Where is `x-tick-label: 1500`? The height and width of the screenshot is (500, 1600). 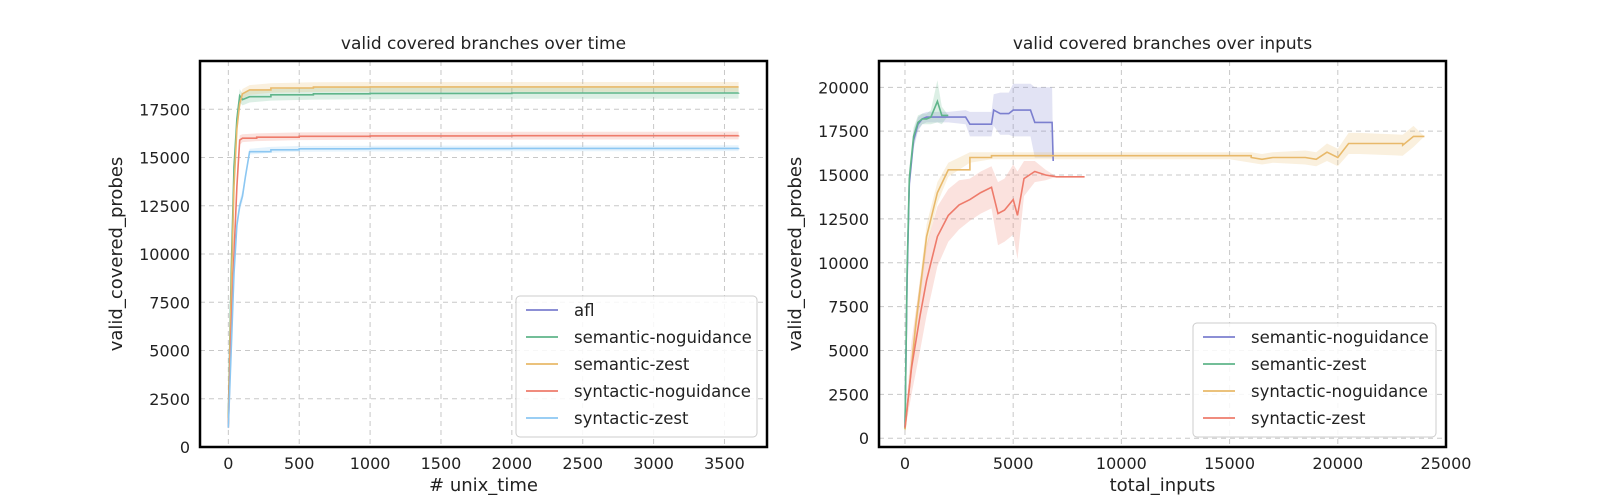 x-tick-label: 1500 is located at coordinates (441, 463).